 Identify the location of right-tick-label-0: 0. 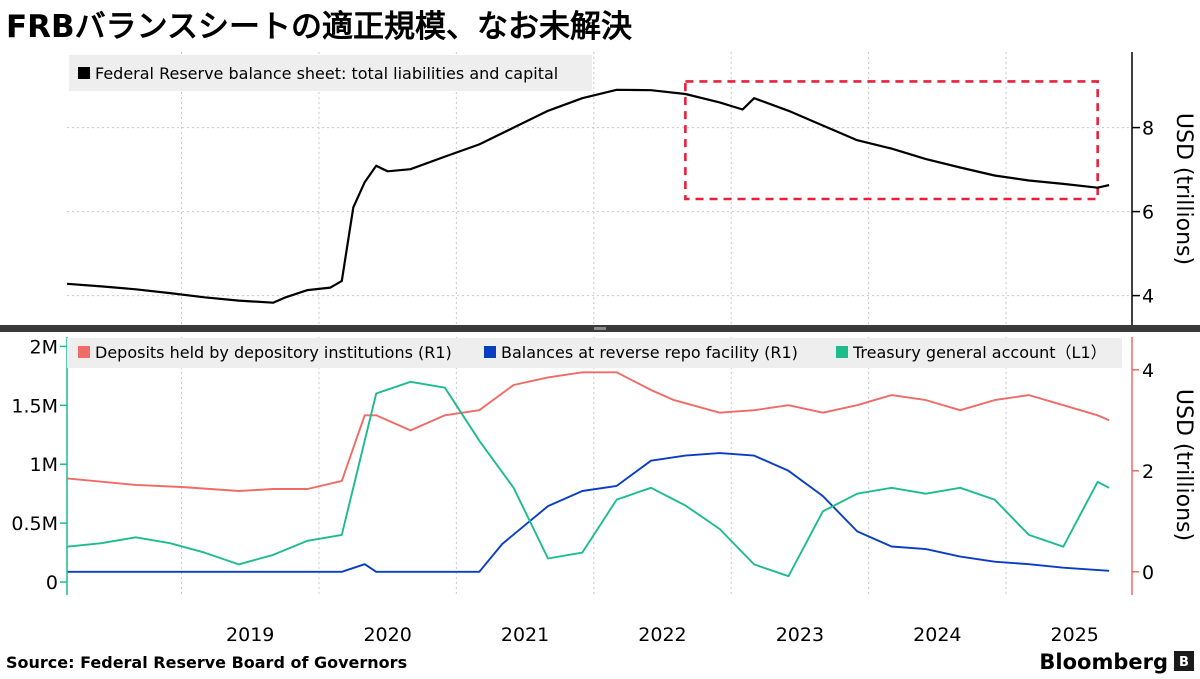
(1148, 573).